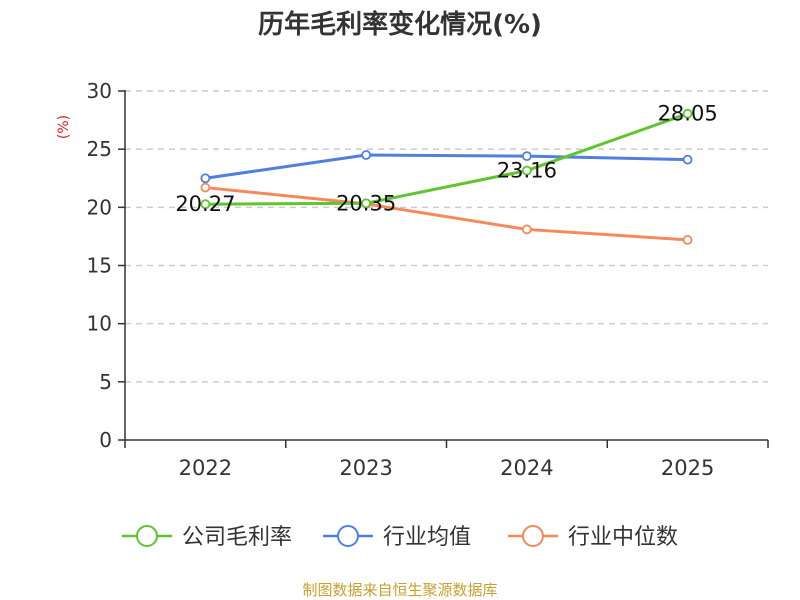 This screenshot has height=600, width=800. I want to click on y-tick-label: 30, so click(99, 91).